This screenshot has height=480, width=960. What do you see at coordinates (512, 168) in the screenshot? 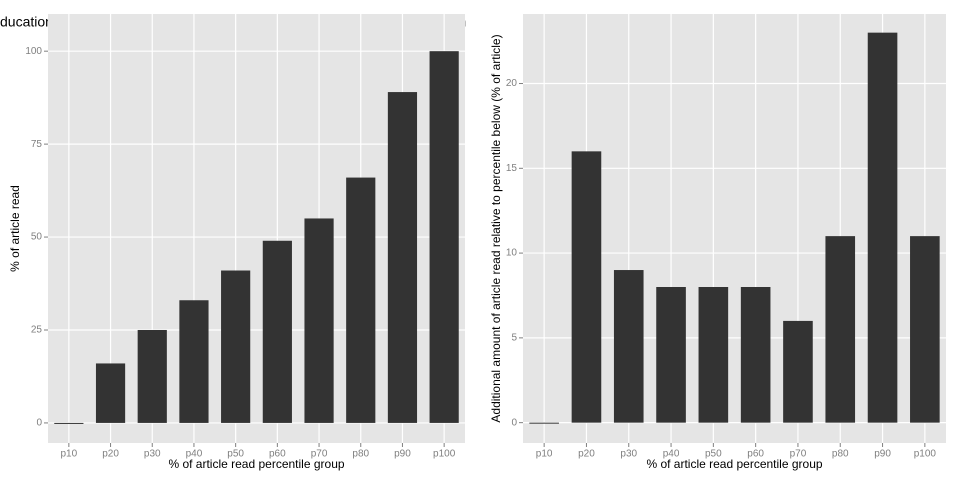
I see `y-tick-label: 15` at bounding box center [512, 168].